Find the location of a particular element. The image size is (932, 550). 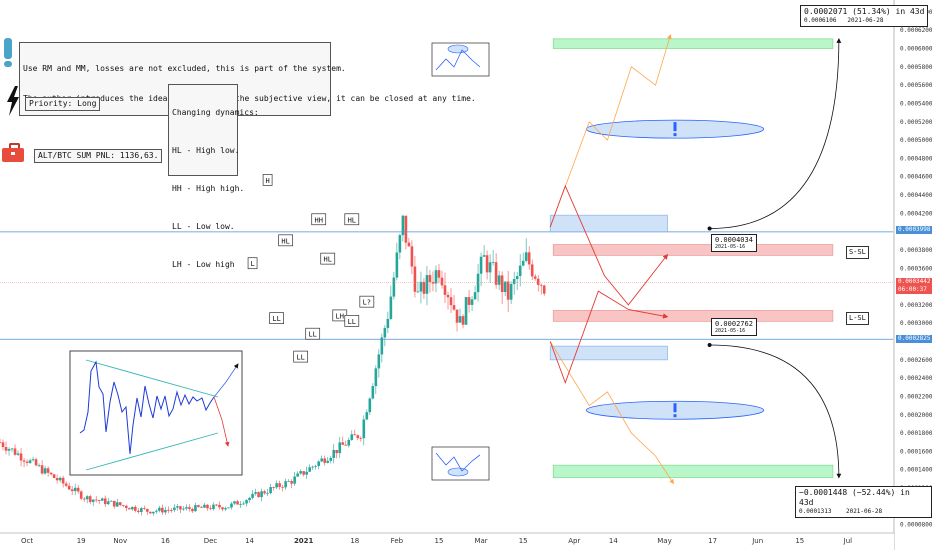

lower-origin-date: 2021-05-16 is located at coordinates (730, 331).